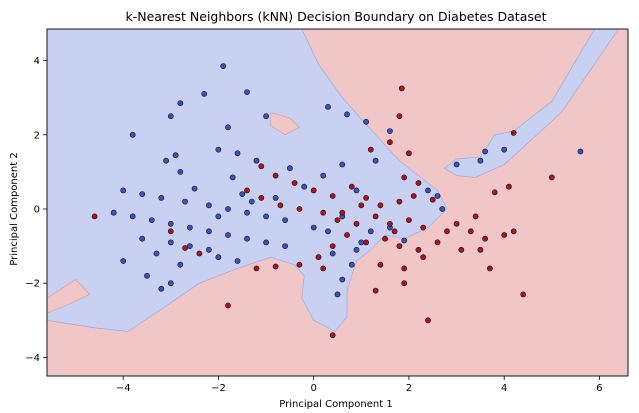 The height and width of the screenshot is (413, 639). Describe the element at coordinates (14, 208) in the screenshot. I see `y-axis-label: Principal Component 2` at that location.